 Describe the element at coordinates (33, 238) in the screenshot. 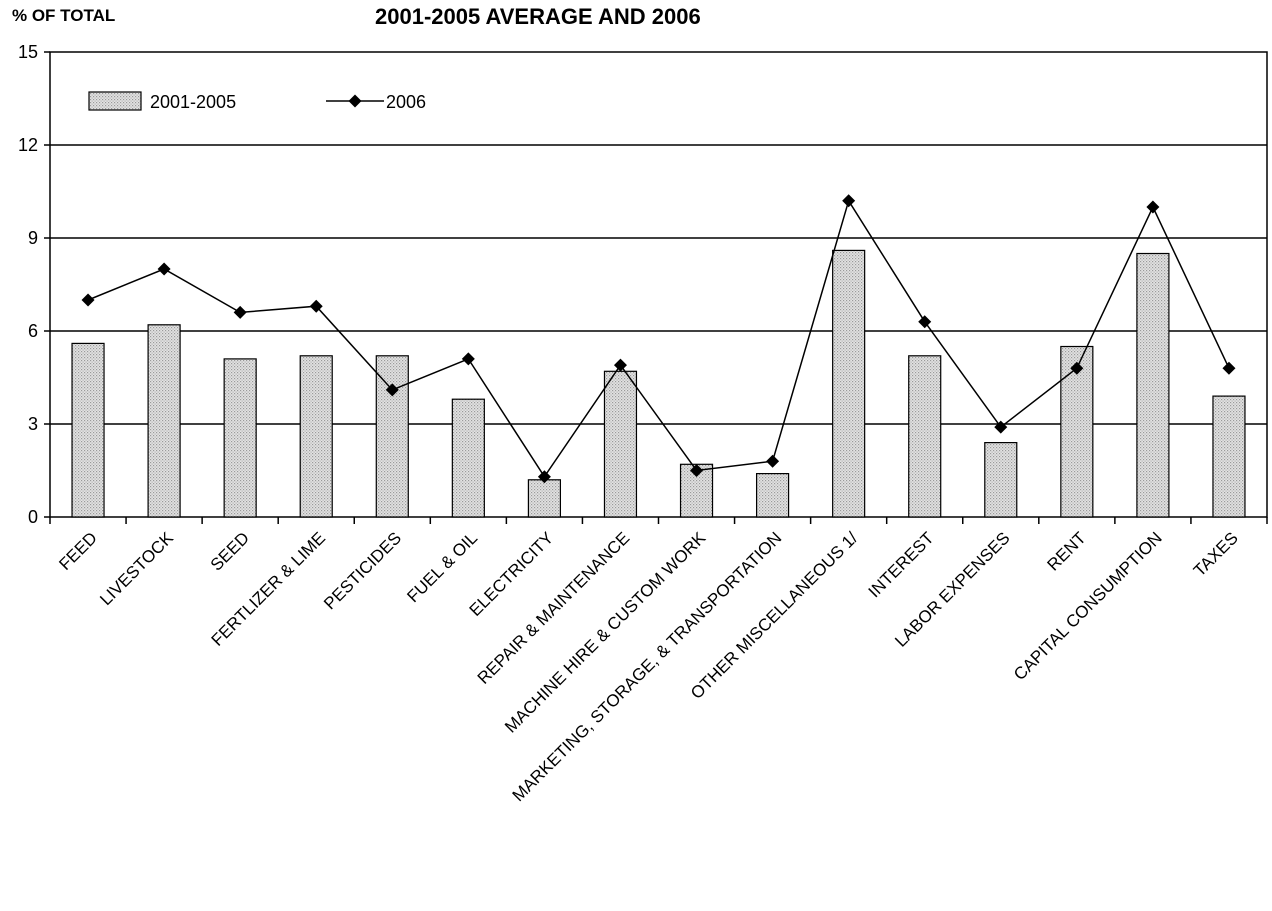

I see `y-tick-label: 9` at that location.